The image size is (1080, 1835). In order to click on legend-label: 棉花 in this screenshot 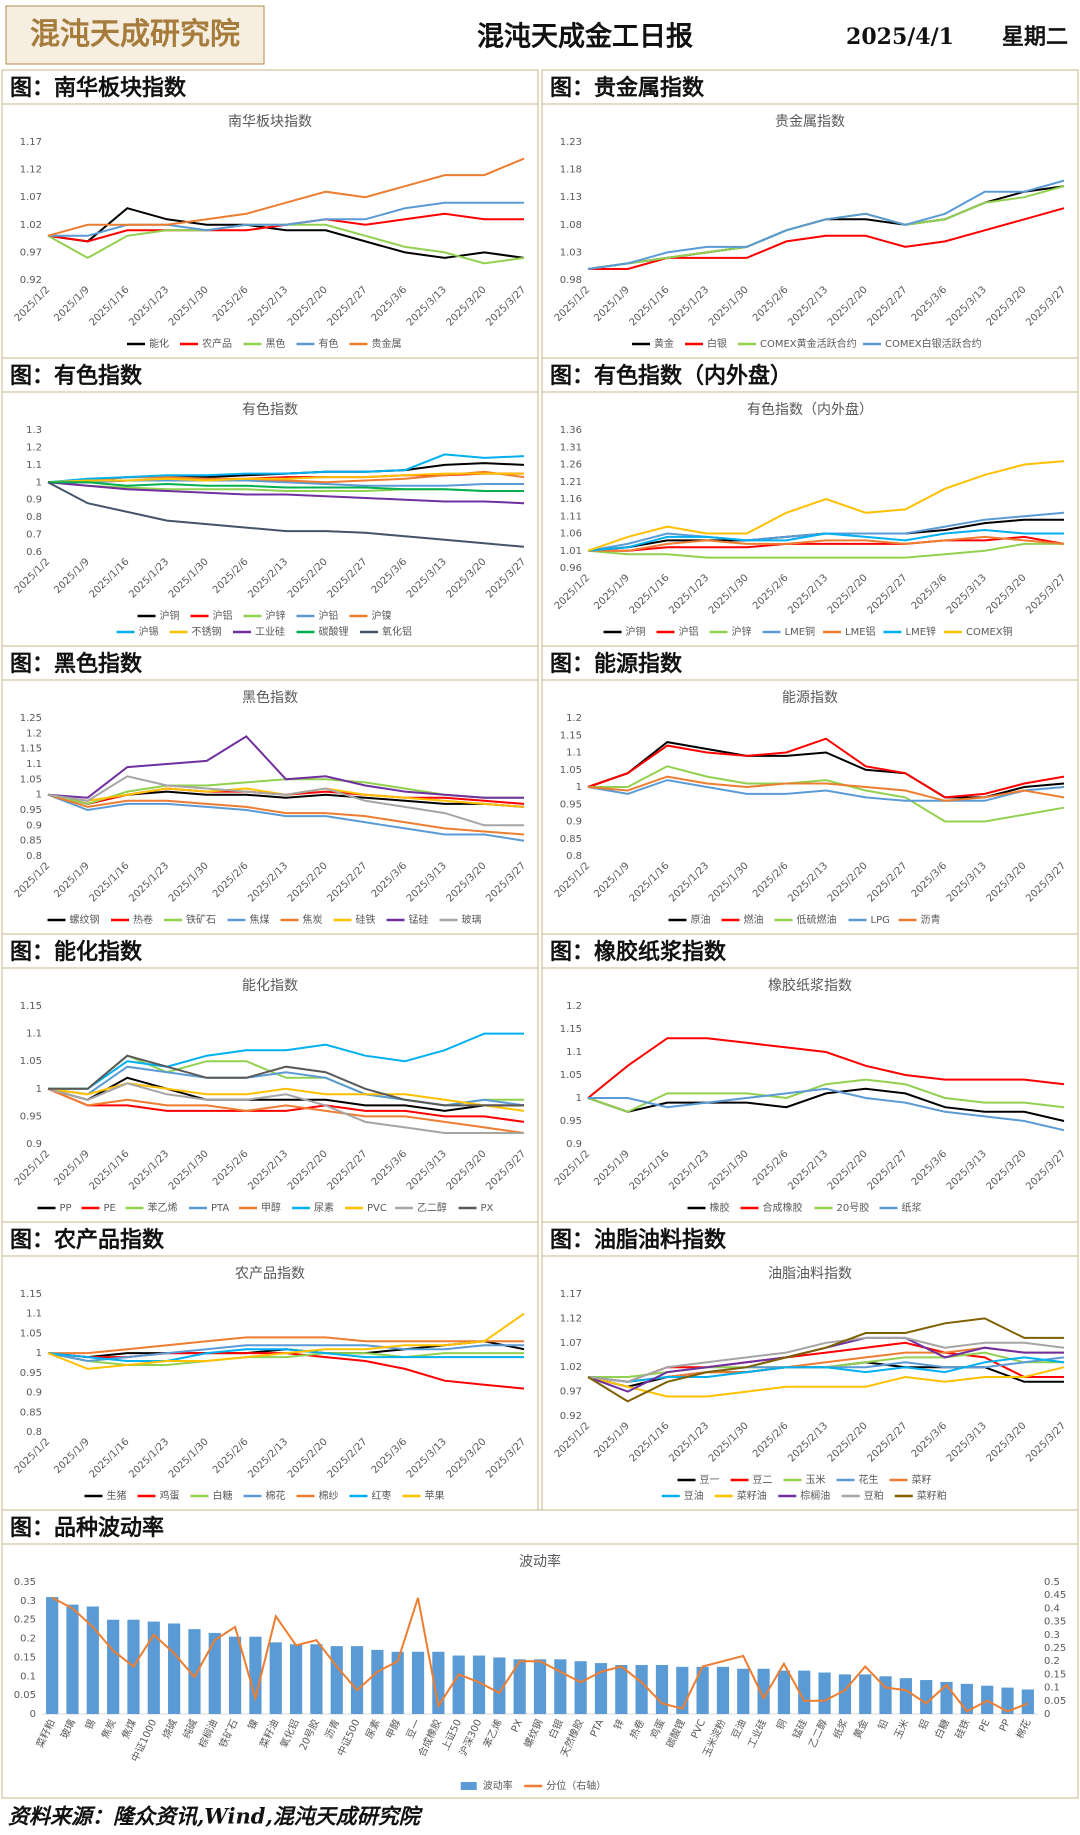, I will do `click(276, 1495)`.